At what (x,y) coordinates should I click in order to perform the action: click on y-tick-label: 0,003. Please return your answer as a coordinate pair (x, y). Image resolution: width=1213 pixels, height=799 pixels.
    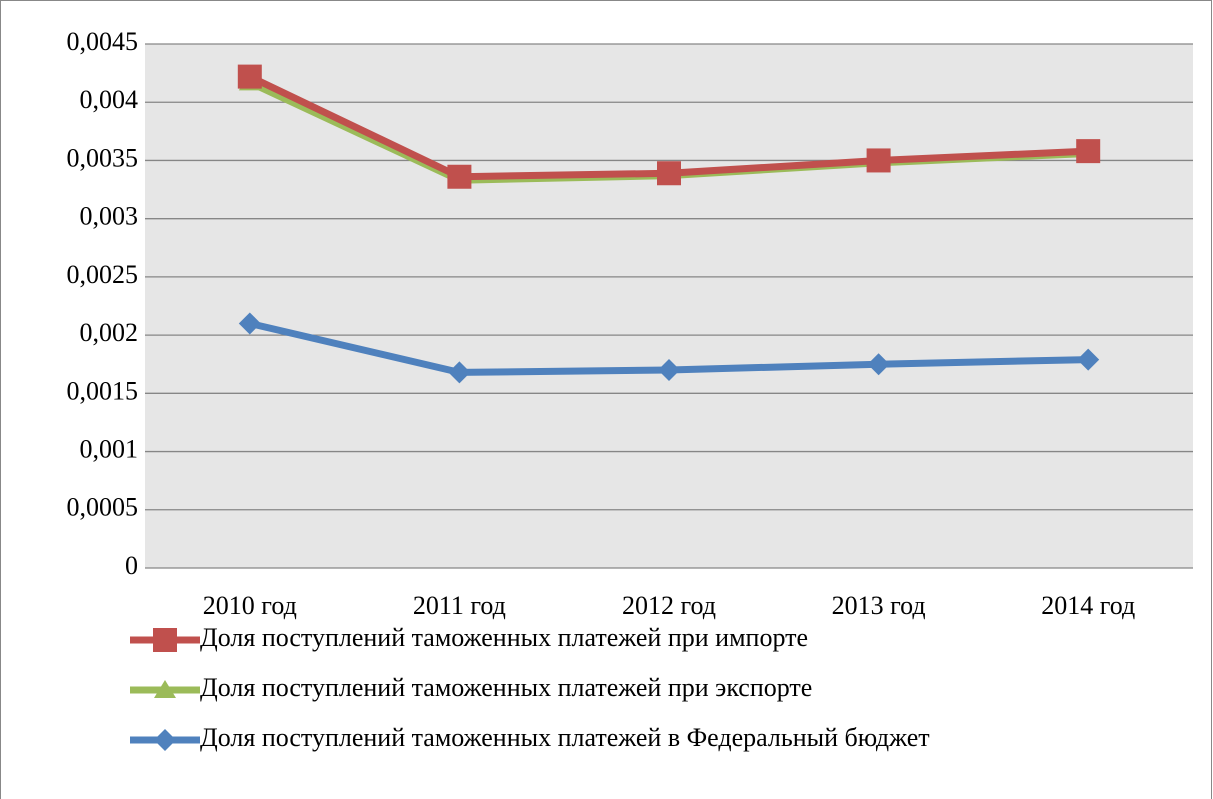
    Looking at the image, I should click on (109, 216).